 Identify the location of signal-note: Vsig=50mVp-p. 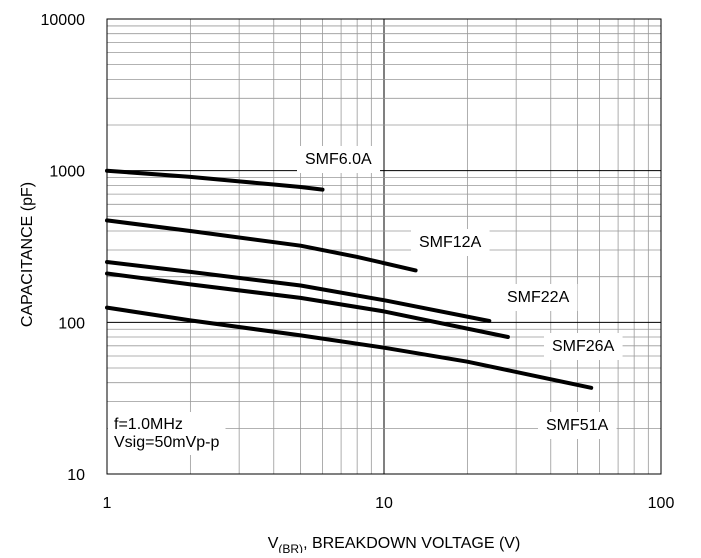
(166, 442).